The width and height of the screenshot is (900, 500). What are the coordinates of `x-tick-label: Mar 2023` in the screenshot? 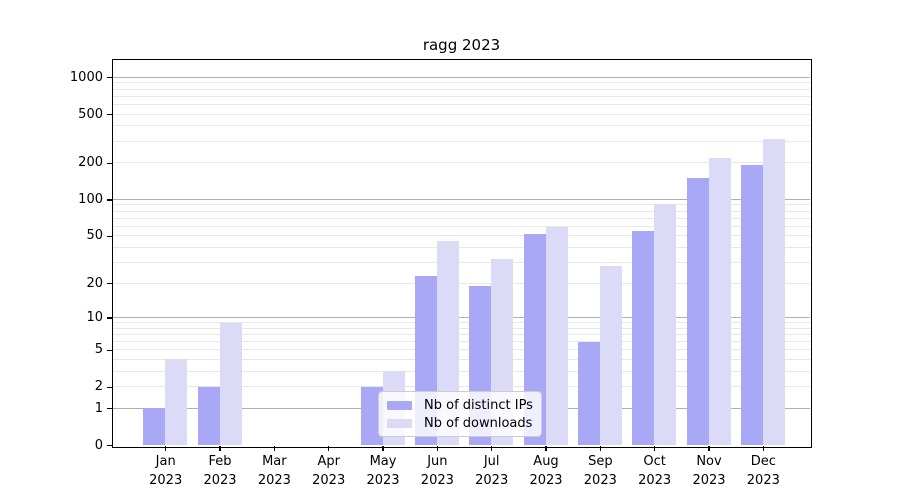 It's located at (274, 471).